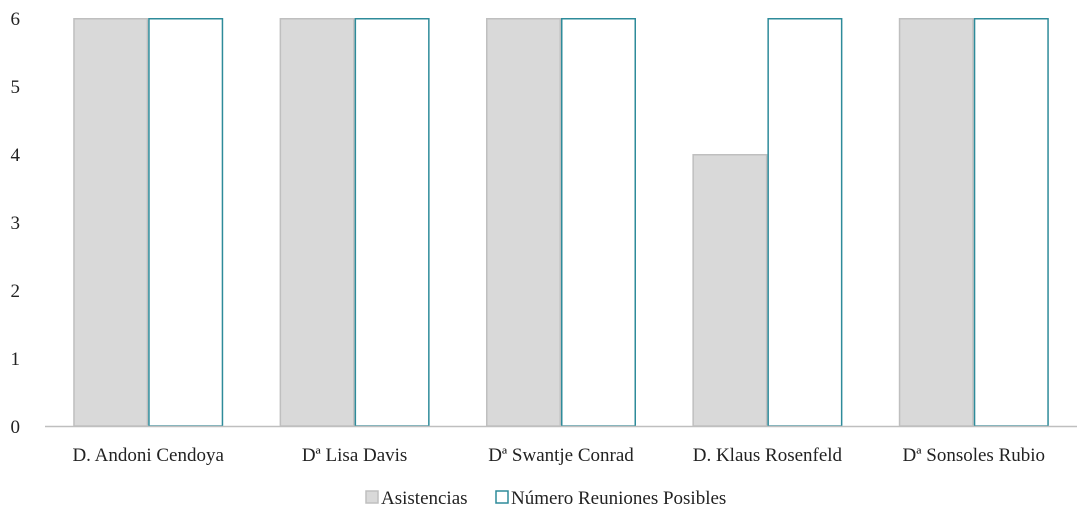 Image resolution: width=1080 pixels, height=517 pixels. What do you see at coordinates (16, 359) in the screenshot?
I see `y-tick-label: 1` at bounding box center [16, 359].